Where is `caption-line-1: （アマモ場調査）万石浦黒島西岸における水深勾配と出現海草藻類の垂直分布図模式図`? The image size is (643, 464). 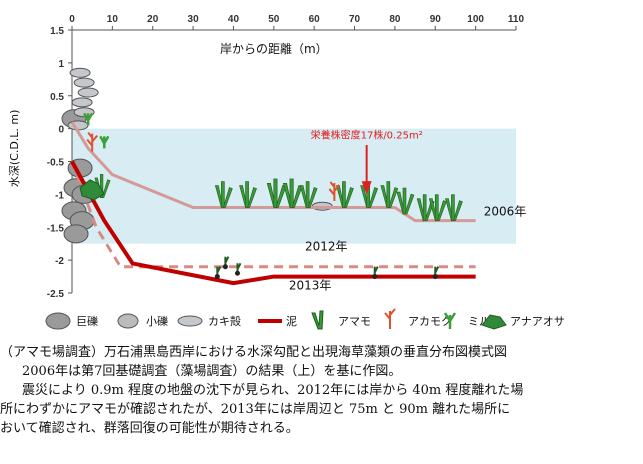 caption-line-1: （アマモ場調査）万石浦黒島西岸における水深勾配と出現海草藻類の垂直分布図模式図 is located at coordinates (254, 352).